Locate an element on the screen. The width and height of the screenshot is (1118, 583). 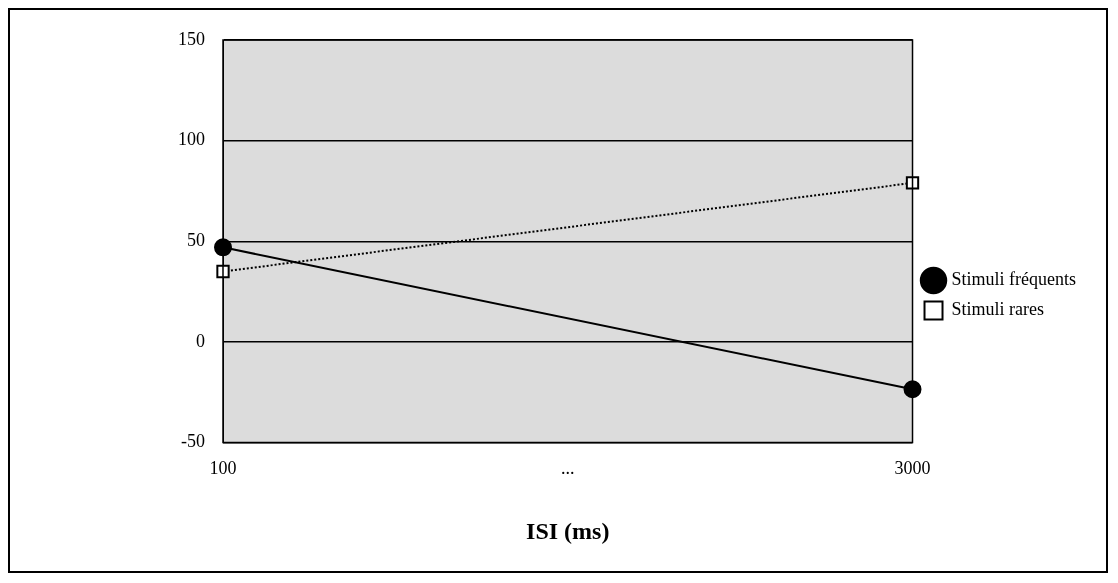
x-tick-label: 100 is located at coordinates (223, 468).